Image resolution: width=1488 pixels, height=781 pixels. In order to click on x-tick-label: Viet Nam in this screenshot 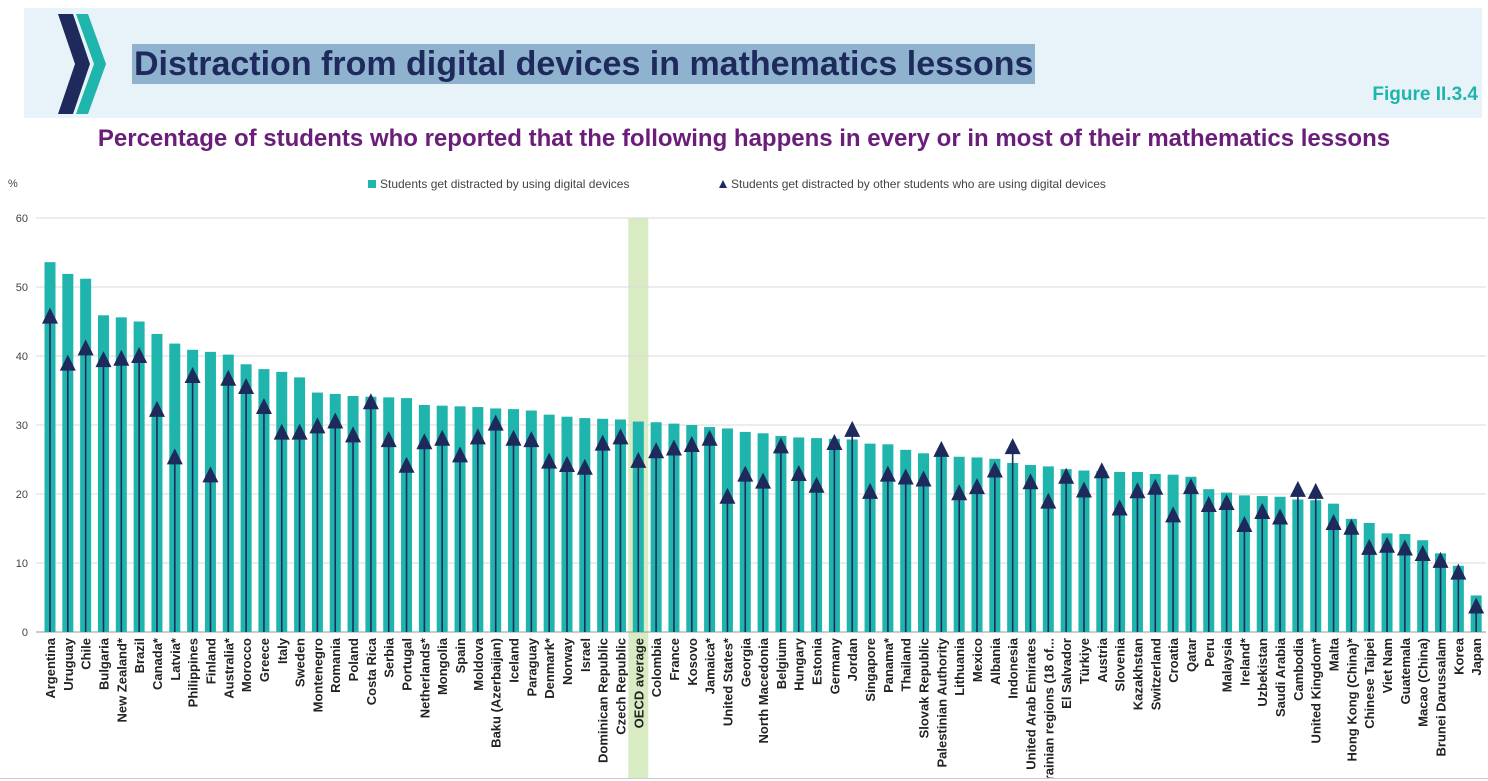, I will do `click(1387, 665)`.